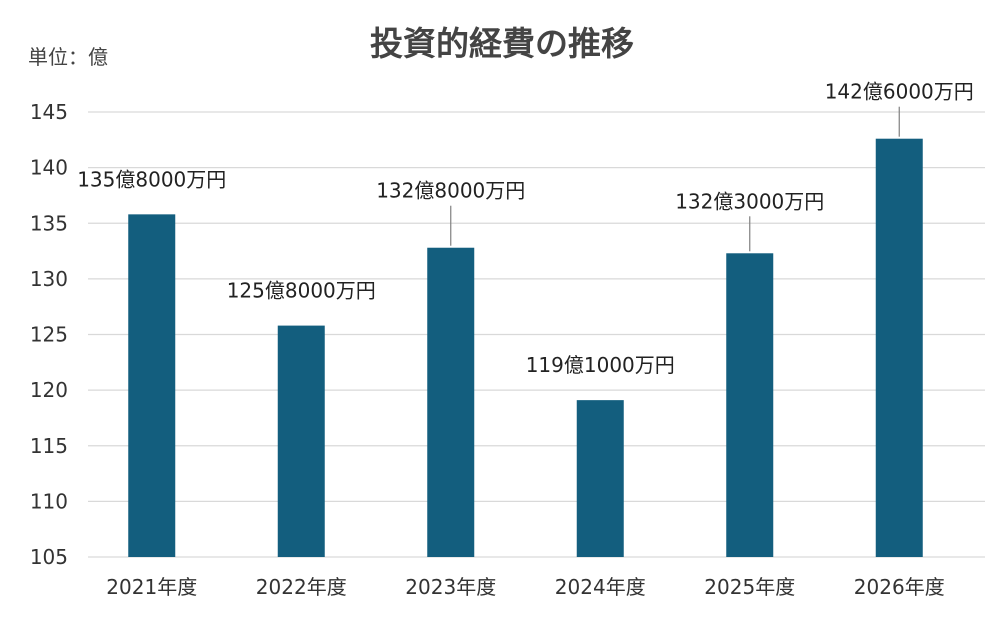 Image resolution: width=1005 pixels, height=630 pixels. I want to click on data-label: 142億6000万円, so click(899, 92).